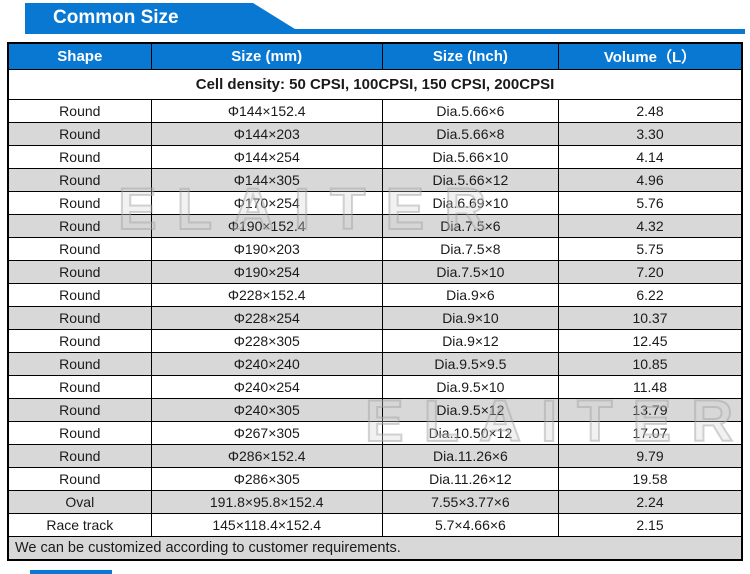 Image resolution: width=750 pixels, height=574 pixels. Describe the element at coordinates (266, 226) in the screenshot. I see `table-cell: Φ190×152.4` at that location.